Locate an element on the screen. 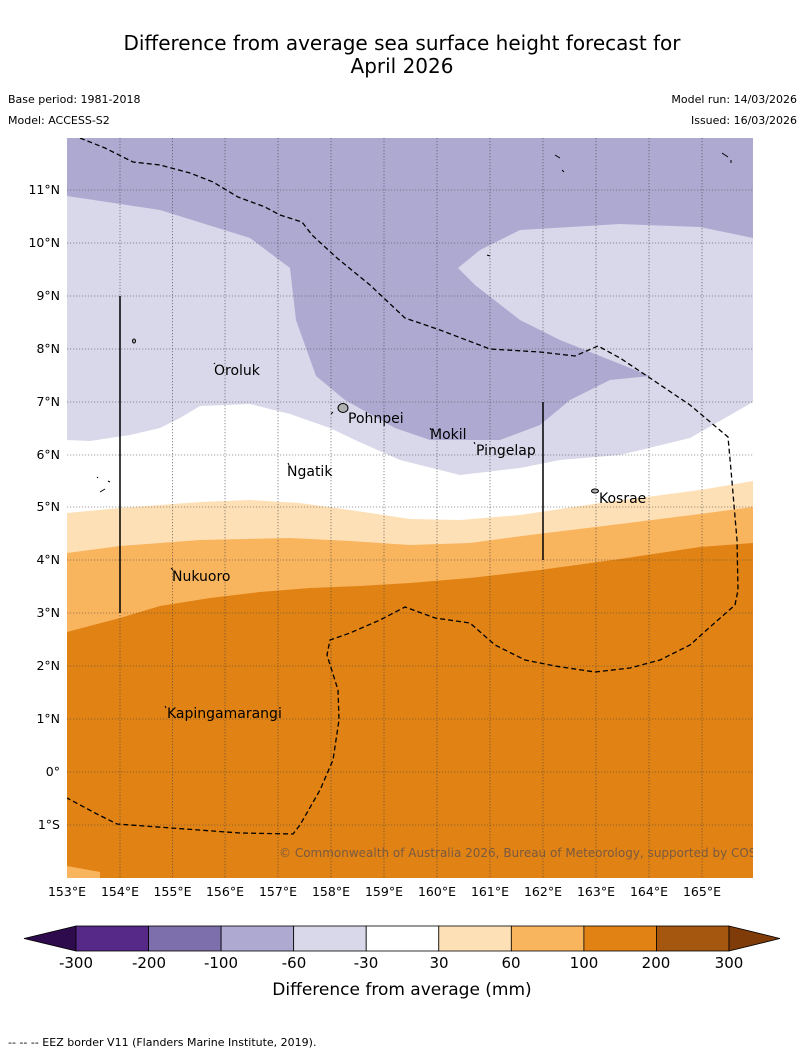 The width and height of the screenshot is (804, 1058). place-label-kosrae: Kosrae is located at coordinates (622, 499).